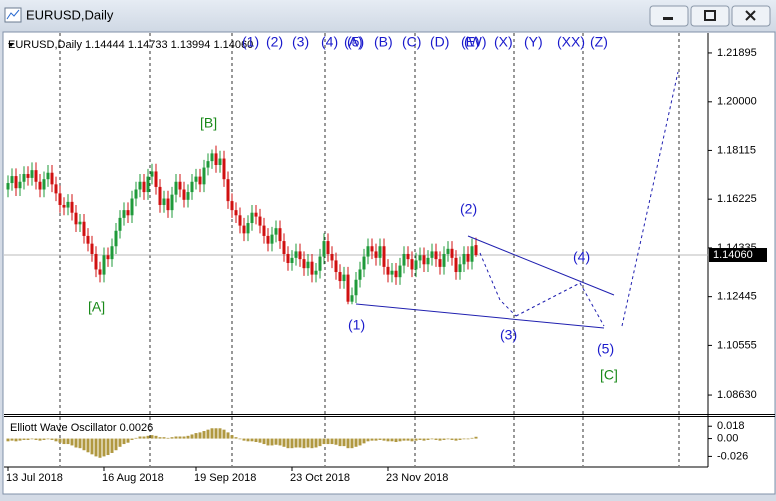 This screenshot has height=501, width=776. I want to click on wave-count-label: (2), so click(274, 42).